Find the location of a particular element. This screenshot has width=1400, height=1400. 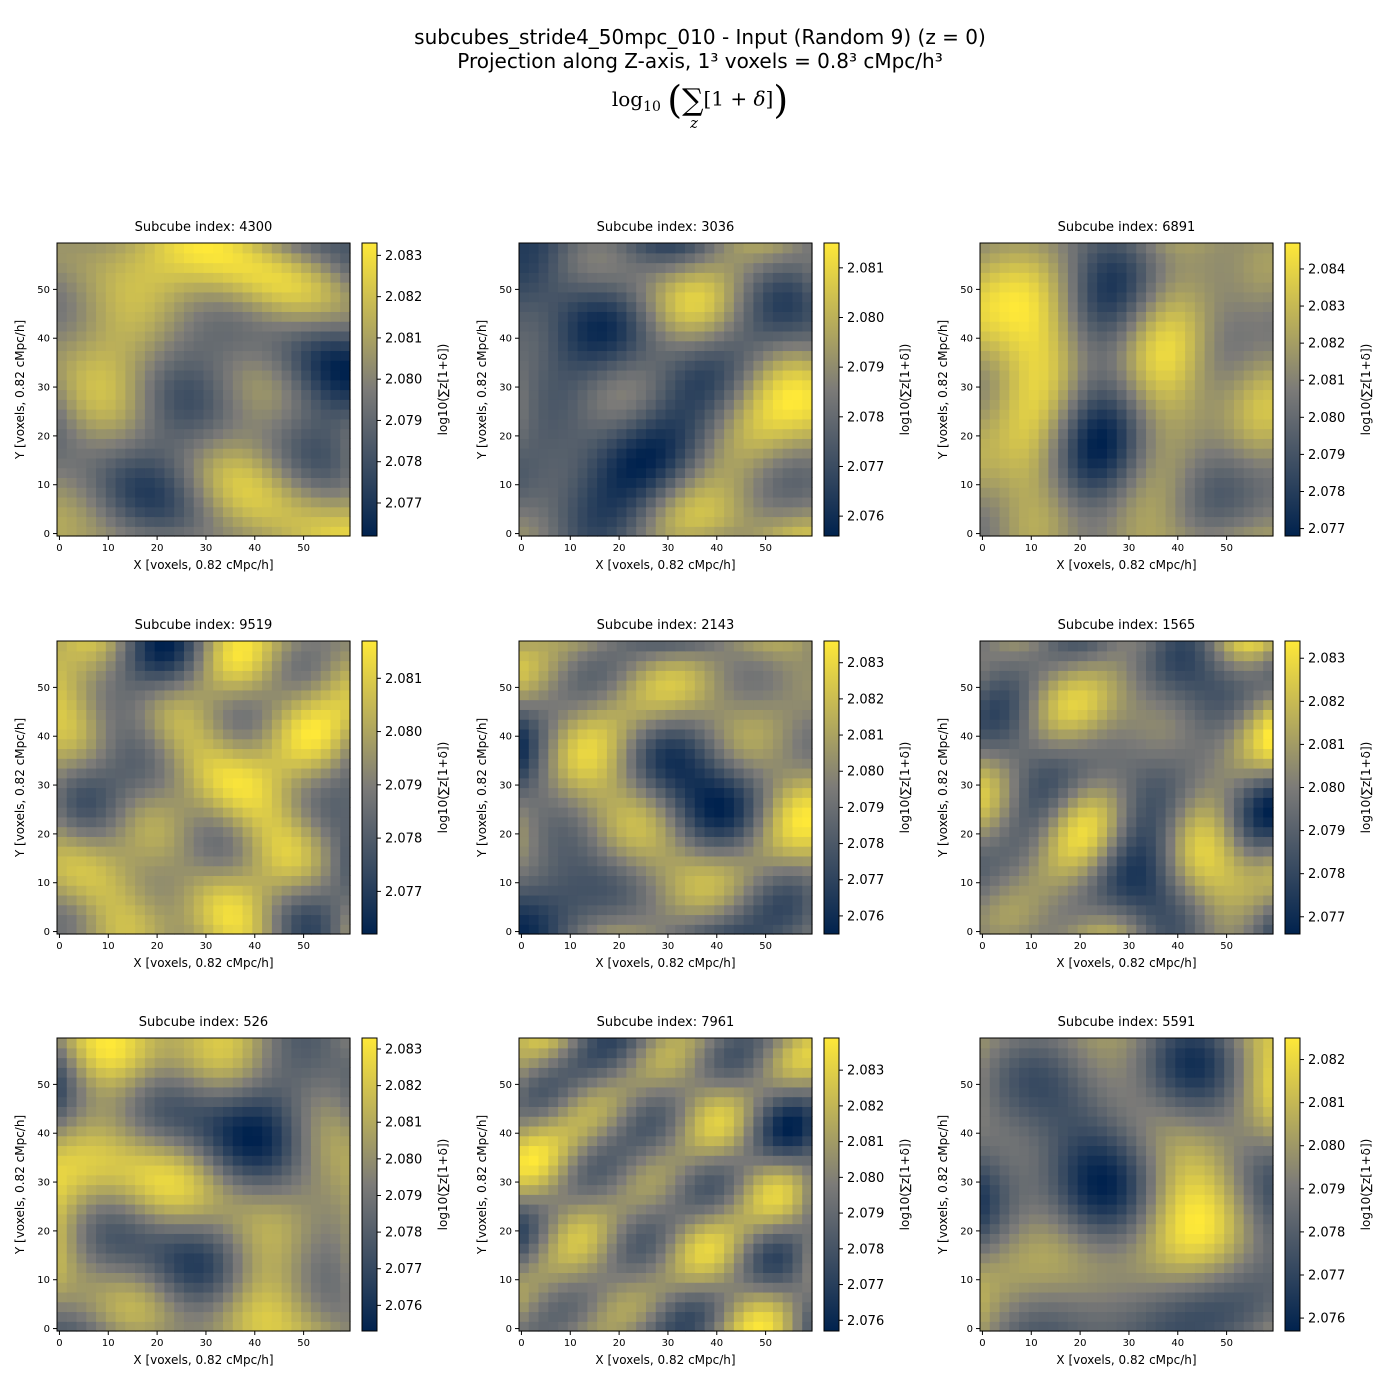

colorbar-tick-label: 2.081 is located at coordinates (403, 679).